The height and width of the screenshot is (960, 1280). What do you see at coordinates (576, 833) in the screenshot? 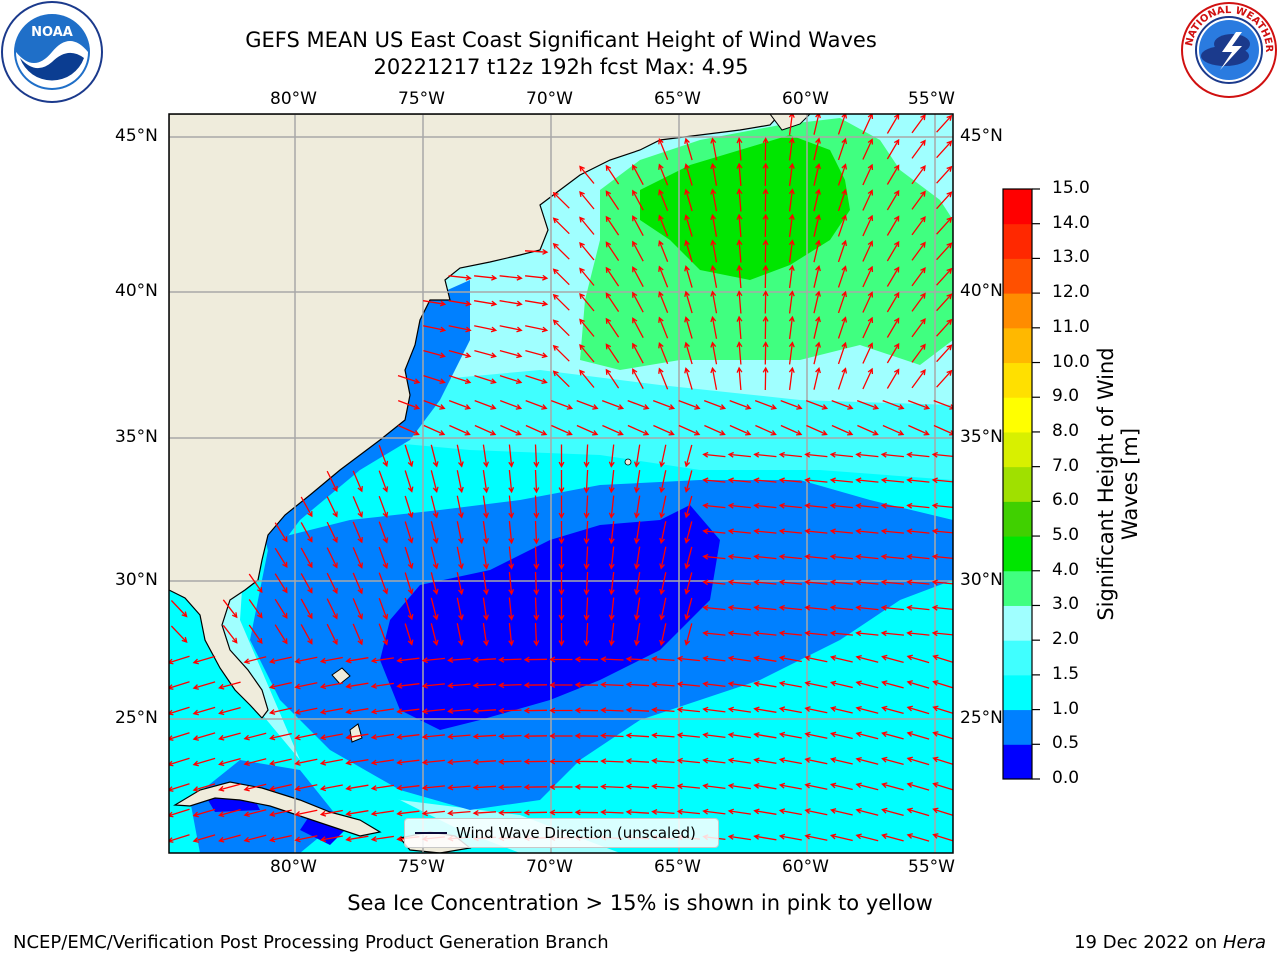
I see `legend-label: Wind Wave Direction (unscaled)` at bounding box center [576, 833].